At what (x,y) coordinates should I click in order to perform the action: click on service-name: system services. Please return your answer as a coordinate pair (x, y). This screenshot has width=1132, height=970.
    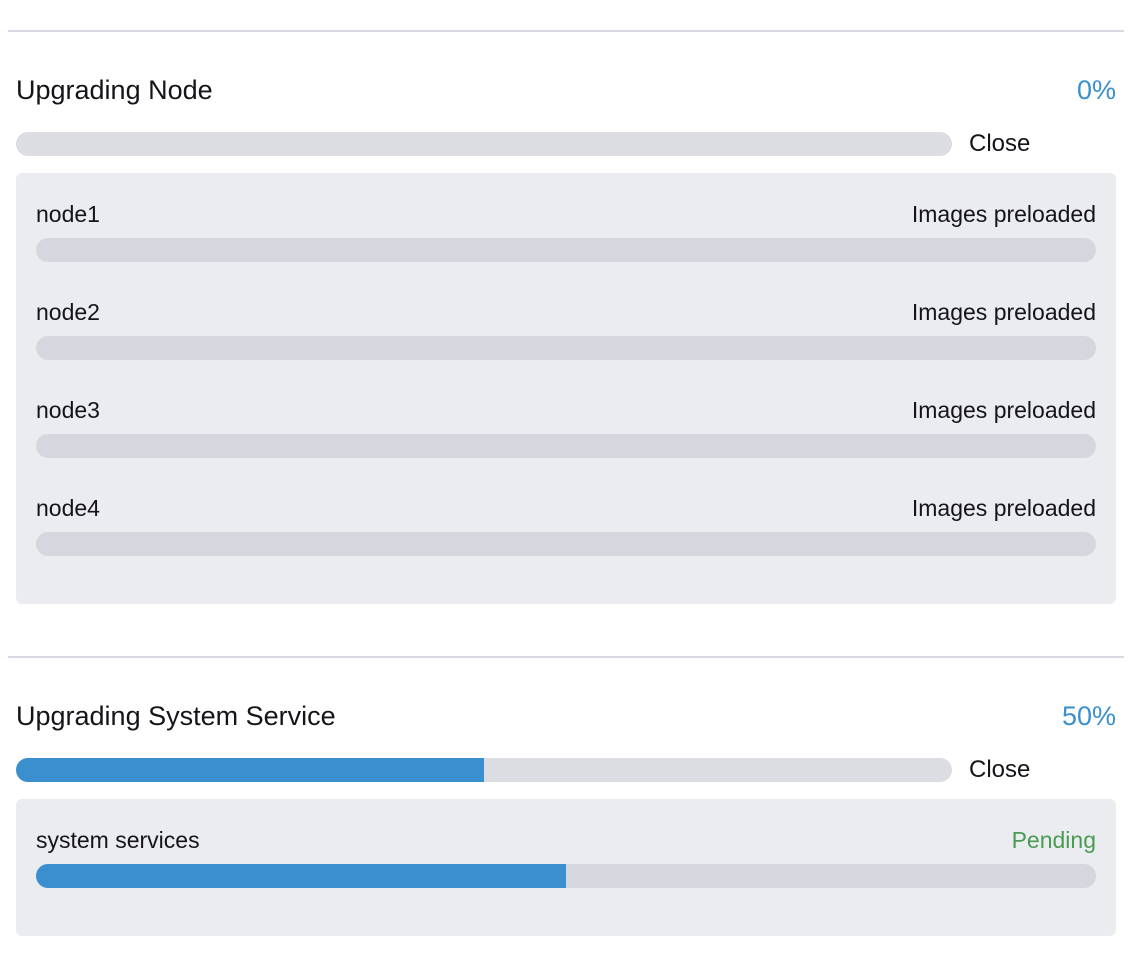
    Looking at the image, I should click on (118, 840).